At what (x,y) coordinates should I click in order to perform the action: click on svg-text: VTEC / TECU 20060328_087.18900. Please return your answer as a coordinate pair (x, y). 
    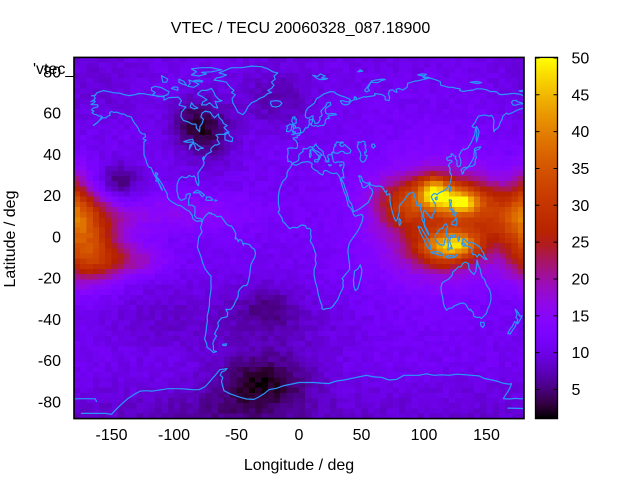
    Looking at the image, I should click on (301, 28).